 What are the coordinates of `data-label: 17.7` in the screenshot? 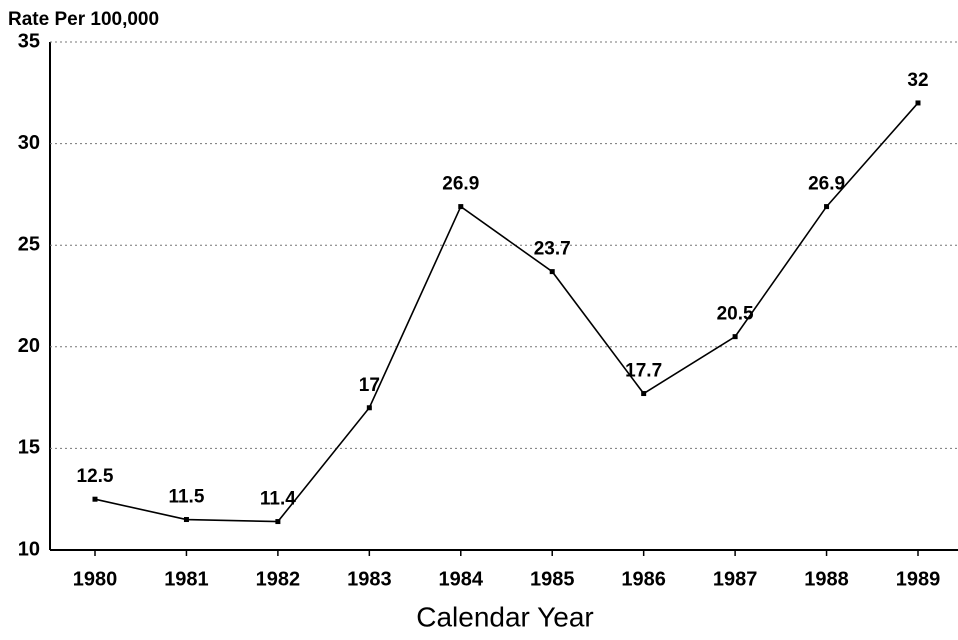 It's located at (643, 371).